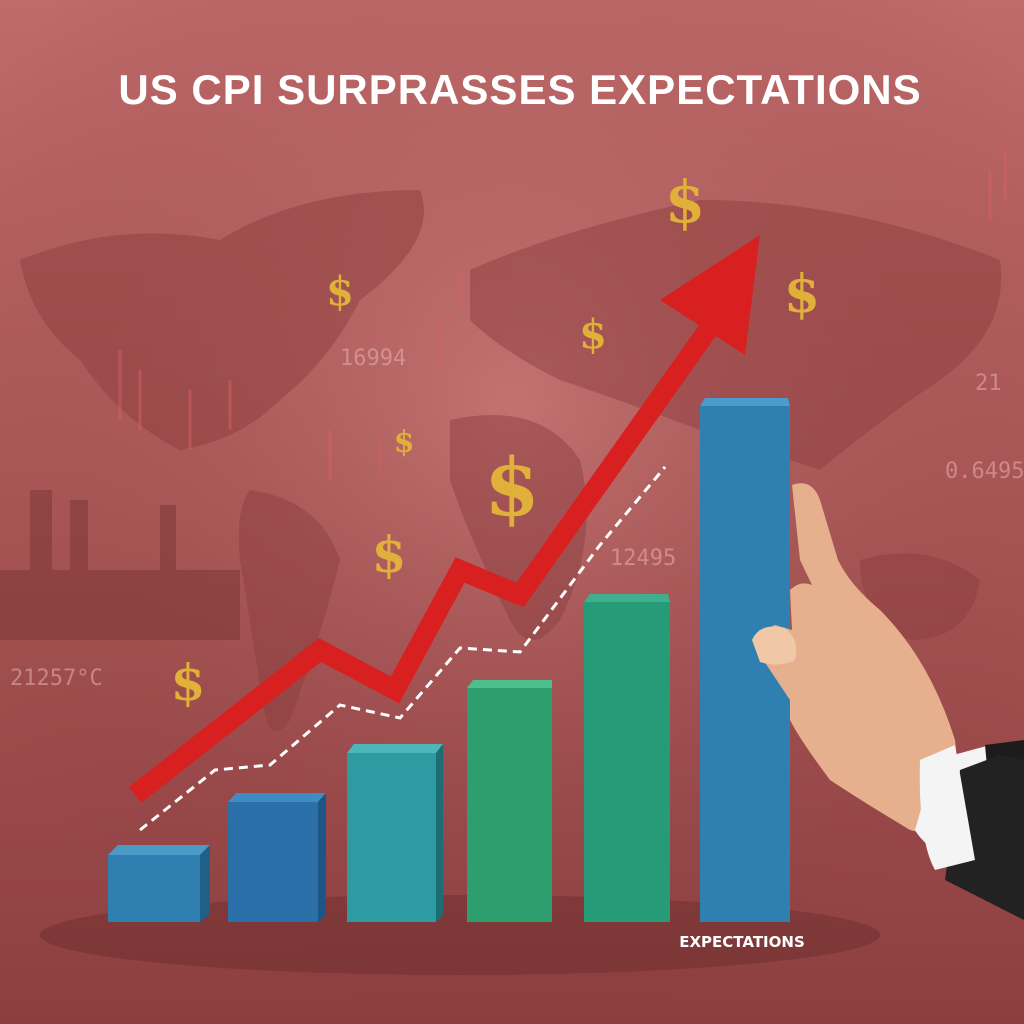 The width and height of the screenshot is (1024, 1024). What do you see at coordinates (519, 89) in the screenshot?
I see `title: US CPI SURPRASSES EXPECTATIONS` at bounding box center [519, 89].